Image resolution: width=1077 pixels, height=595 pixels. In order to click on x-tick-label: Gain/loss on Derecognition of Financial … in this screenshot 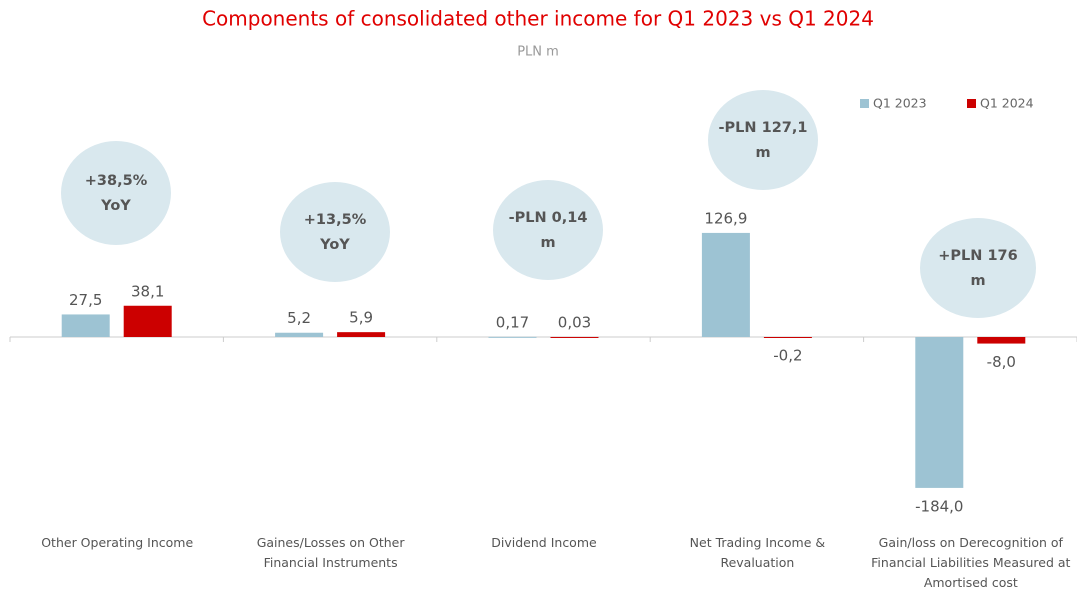, I will do `click(971, 562)`.